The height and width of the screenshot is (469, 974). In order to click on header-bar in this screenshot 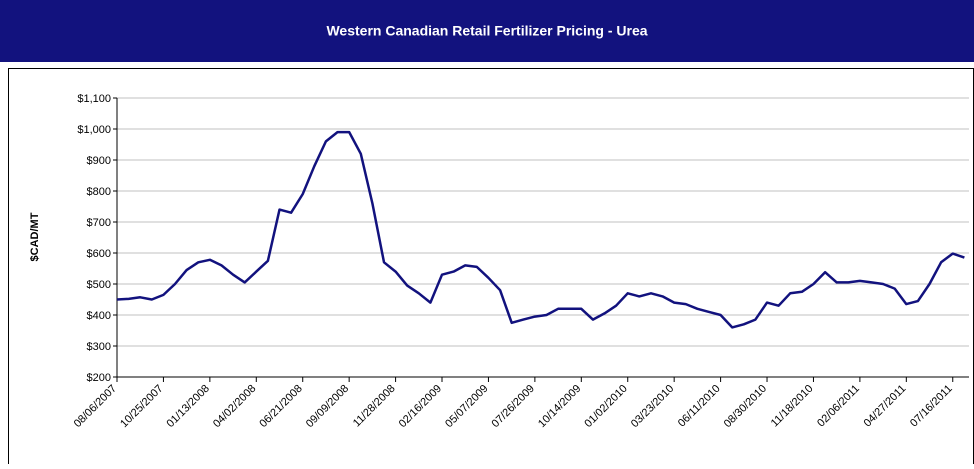, I will do `click(487, 31)`.